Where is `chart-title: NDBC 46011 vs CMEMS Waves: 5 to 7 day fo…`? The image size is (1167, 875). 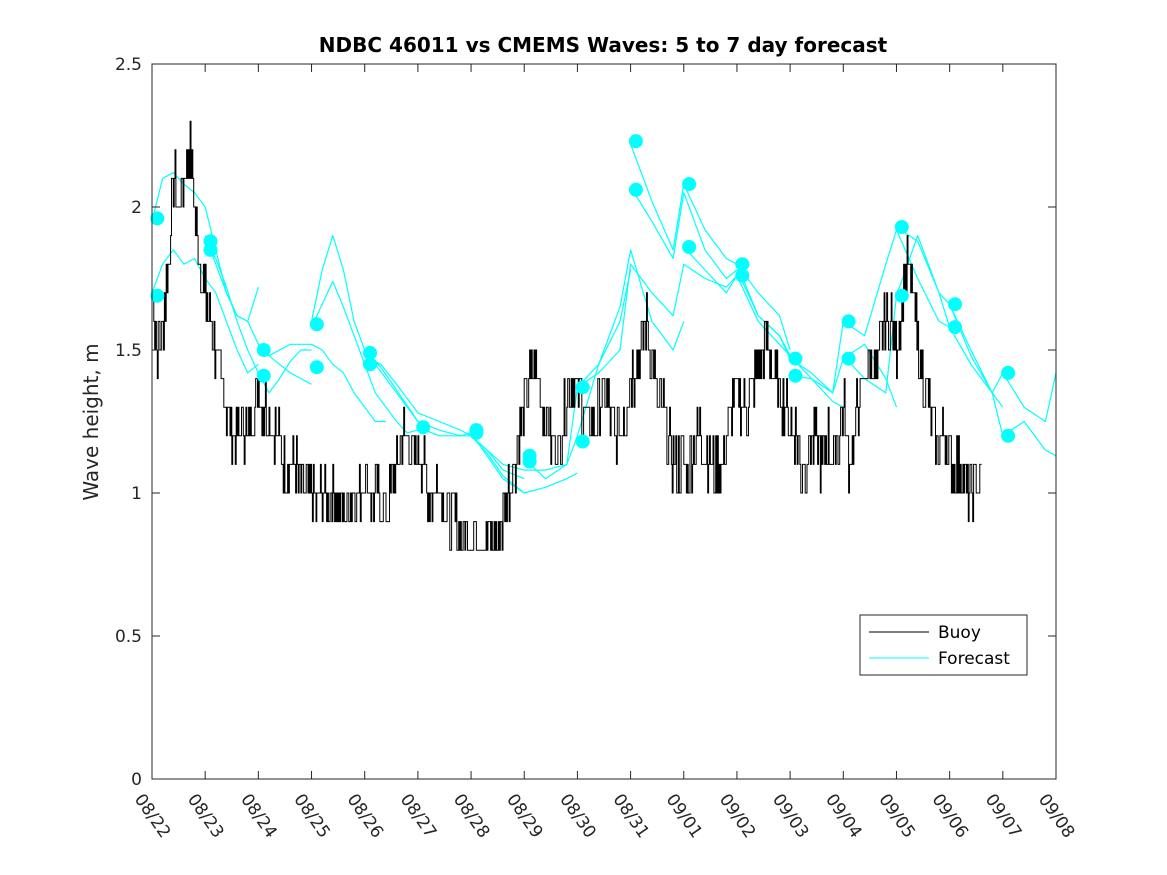
chart-title: NDBC 46011 vs CMEMS Waves: 5 to 7 day fo… is located at coordinates (603, 45).